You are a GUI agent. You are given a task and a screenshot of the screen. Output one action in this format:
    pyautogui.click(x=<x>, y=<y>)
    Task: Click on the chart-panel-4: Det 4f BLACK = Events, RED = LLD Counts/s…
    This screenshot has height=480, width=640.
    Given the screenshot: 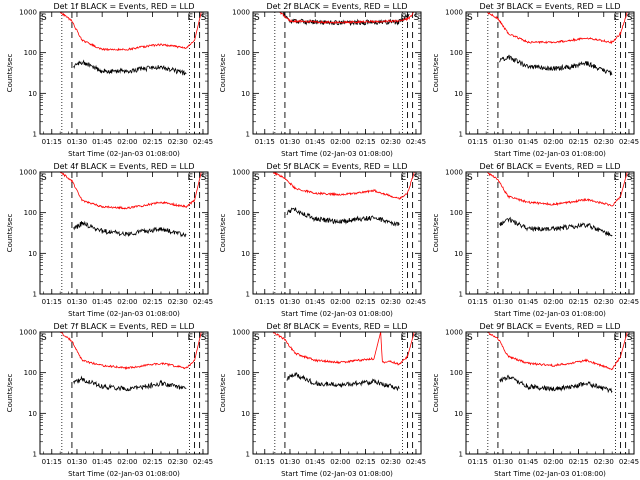 What is the action you would take?
    pyautogui.click(x=109, y=240)
    